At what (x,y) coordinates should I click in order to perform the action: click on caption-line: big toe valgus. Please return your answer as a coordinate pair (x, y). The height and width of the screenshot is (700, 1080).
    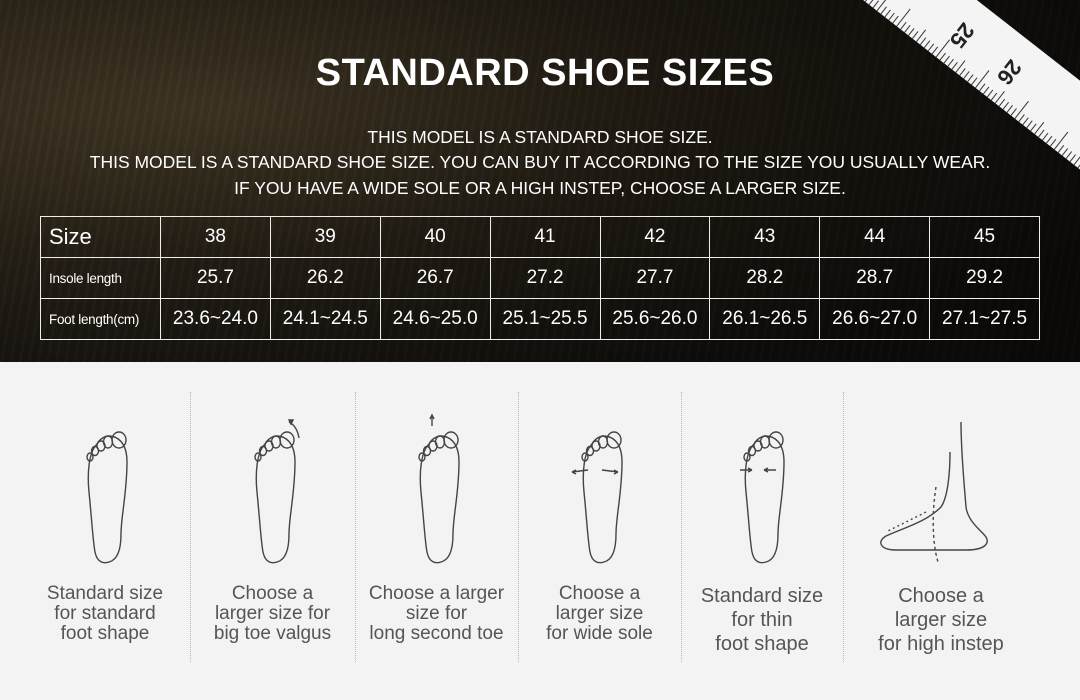
    Looking at the image, I should click on (272, 633).